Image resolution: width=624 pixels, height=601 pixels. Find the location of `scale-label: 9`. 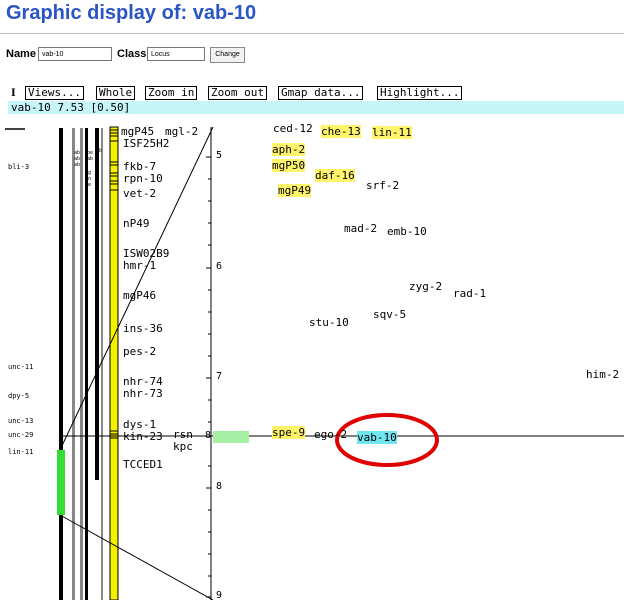

scale-label: 9 is located at coordinates (219, 595).